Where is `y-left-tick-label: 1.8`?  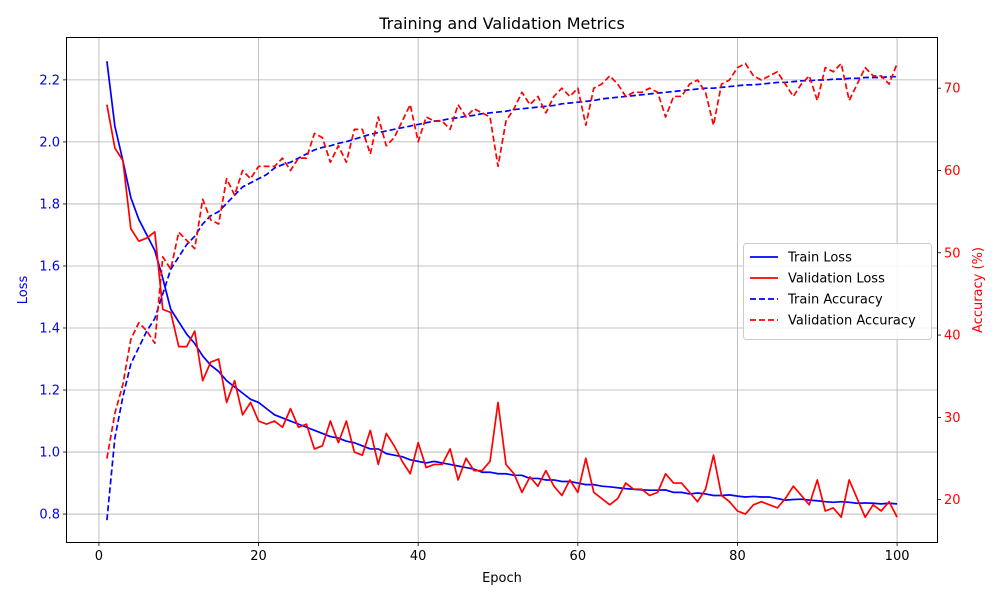 y-left-tick-label: 1.8 is located at coordinates (49, 204).